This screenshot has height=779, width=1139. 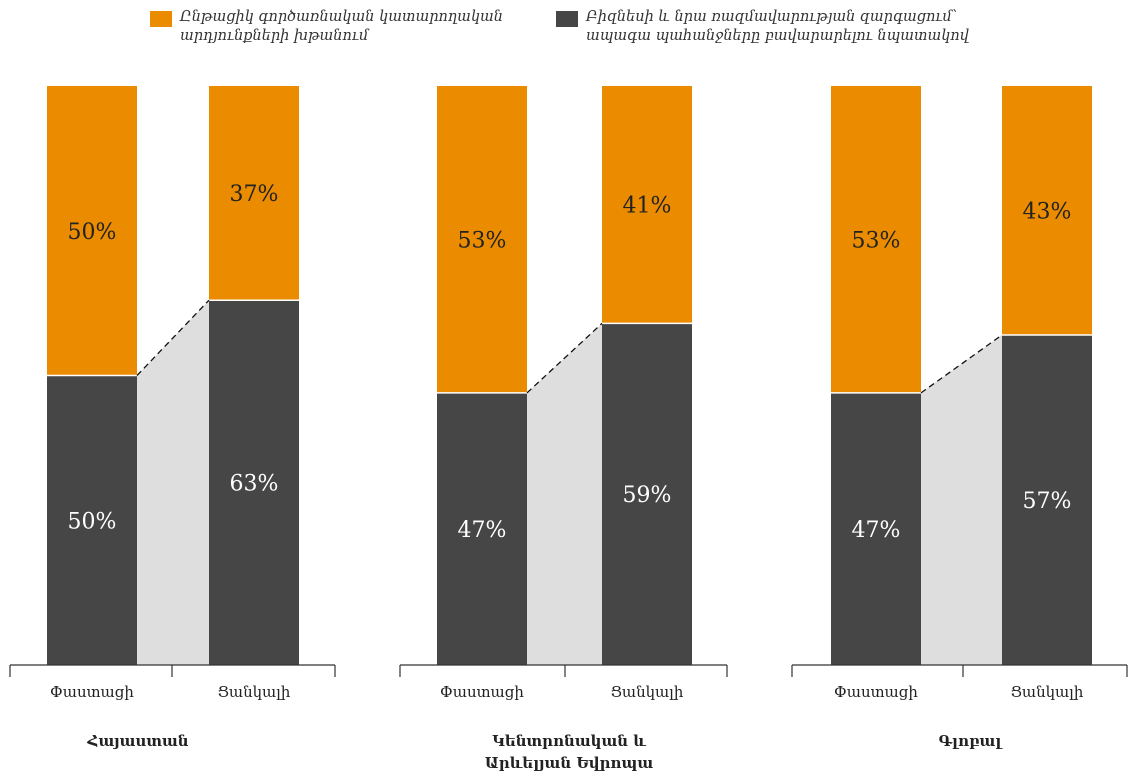 I want to click on chart-title-0: Հայաստան, so click(x=137, y=741).